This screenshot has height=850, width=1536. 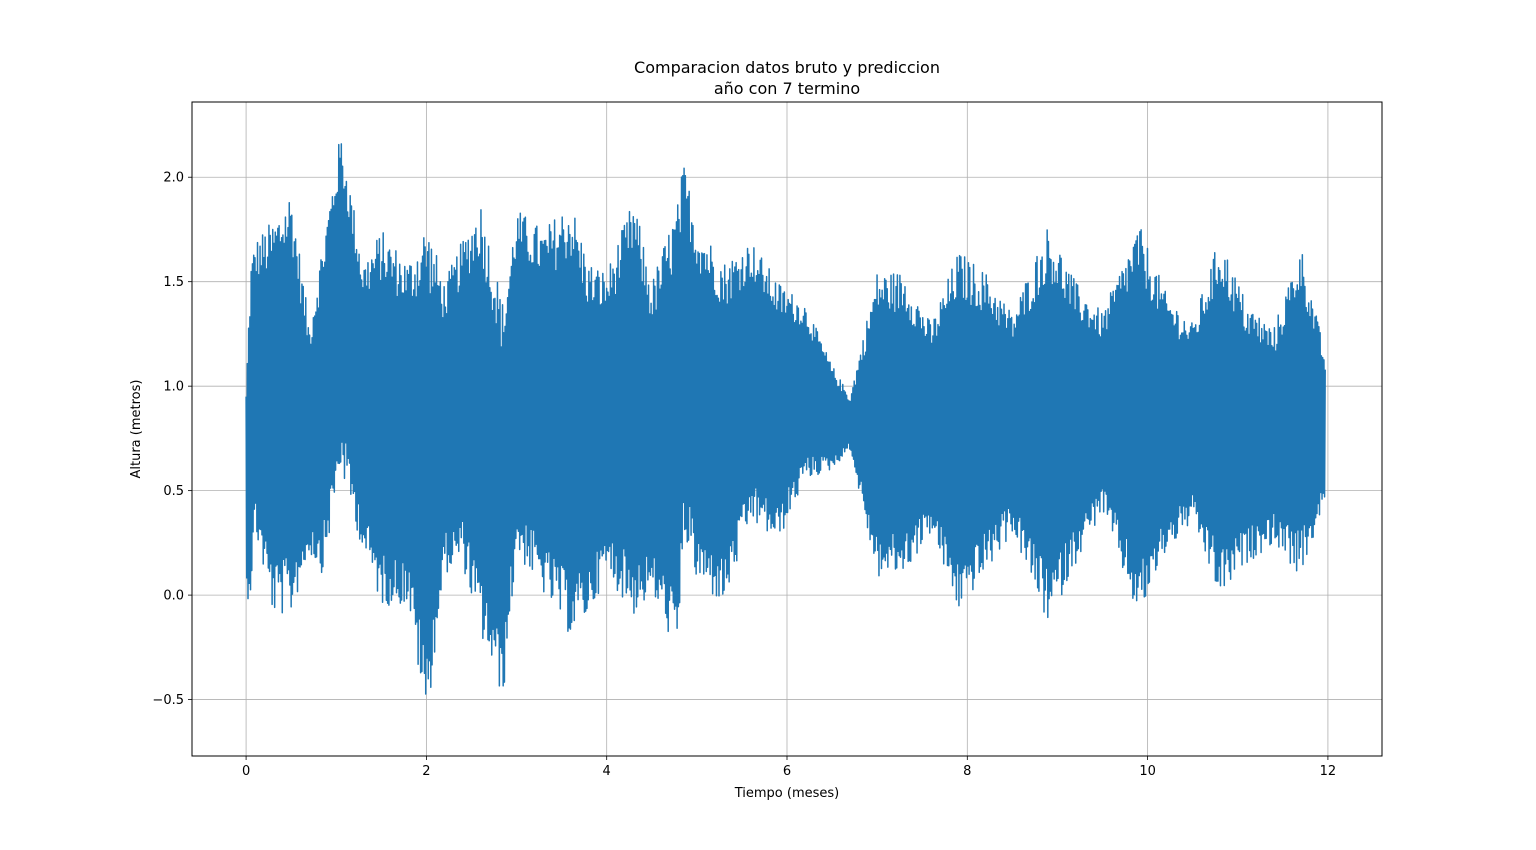 What do you see at coordinates (787, 793) in the screenshot?
I see `x-axis-label: Tiempo (meses)` at bounding box center [787, 793].